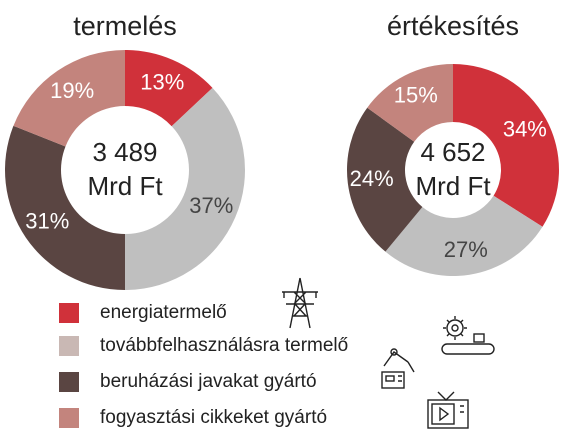 This screenshot has width=563, height=432. What do you see at coordinates (208, 381) in the screenshot?
I see `legend-label: beruházási javakat gyártó` at bounding box center [208, 381].